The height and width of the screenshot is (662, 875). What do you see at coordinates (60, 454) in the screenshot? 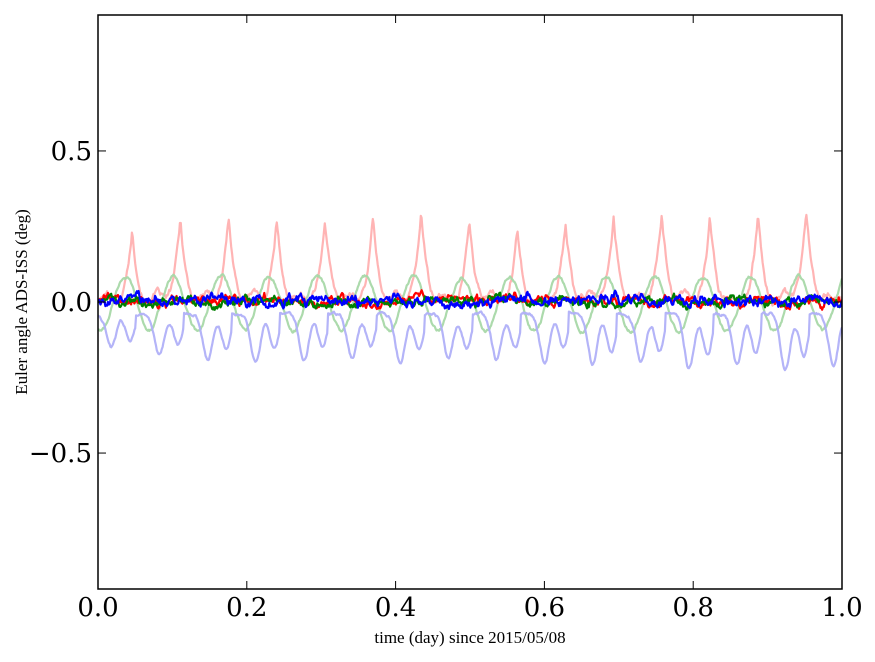
I see `y-tick-label: −0.5` at bounding box center [60, 454].